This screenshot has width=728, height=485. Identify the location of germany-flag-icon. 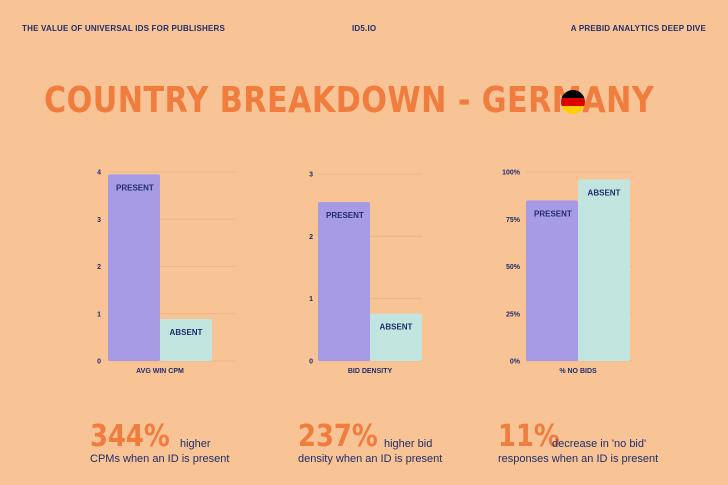
(573, 102).